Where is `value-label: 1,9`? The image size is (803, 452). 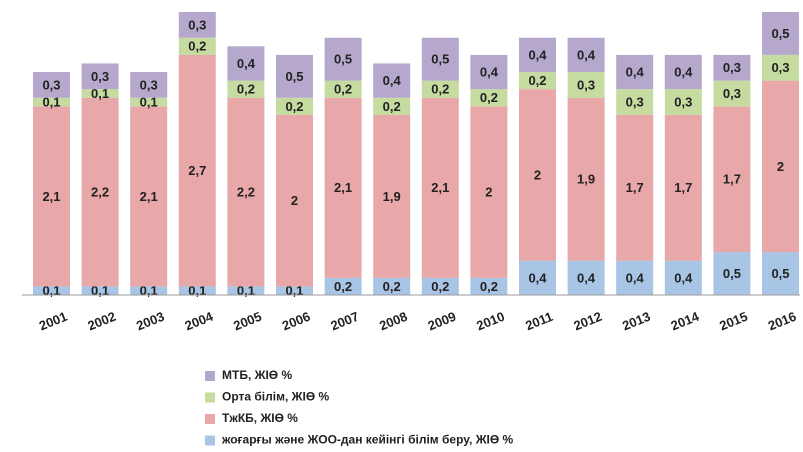
value-label: 1,9 is located at coordinates (392, 196).